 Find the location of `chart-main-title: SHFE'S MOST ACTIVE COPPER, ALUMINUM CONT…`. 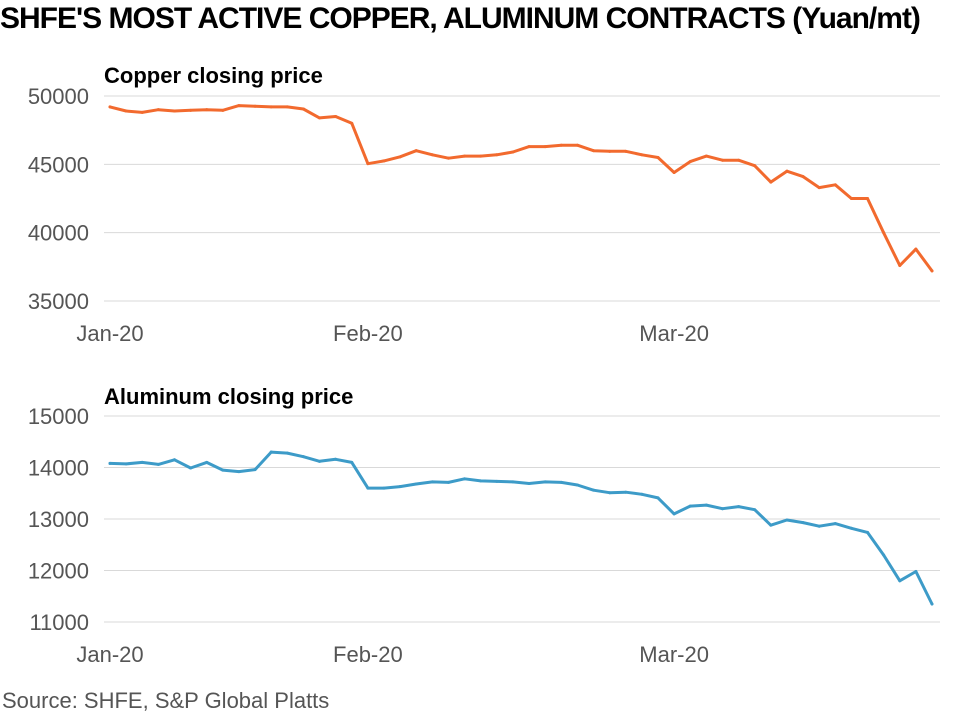

chart-main-title: SHFE'S MOST ACTIVE COPPER, ALUMINUM CONT… is located at coordinates (460, 18).